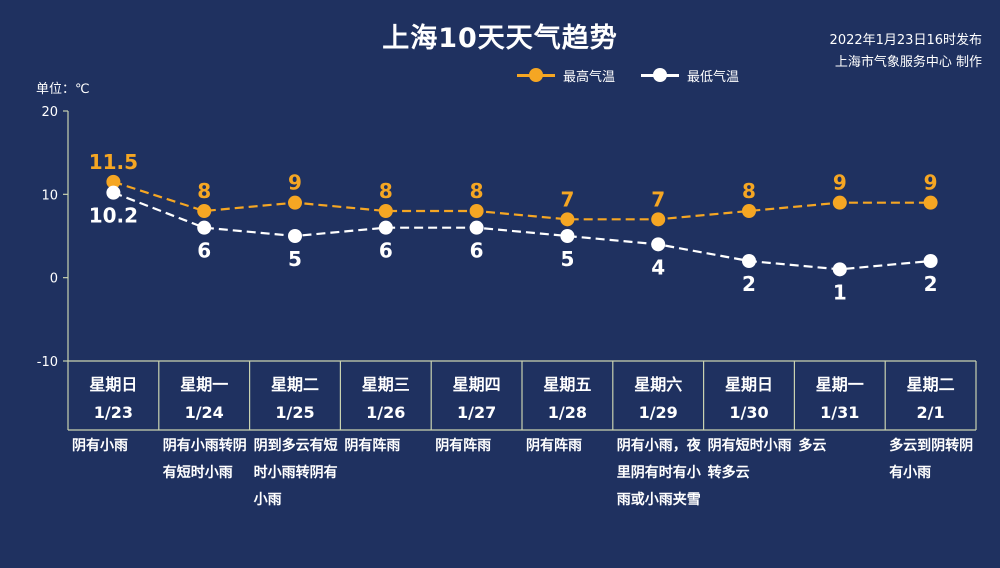  What do you see at coordinates (386, 384) in the screenshot?
I see `x-category-weekday: 星期三` at bounding box center [386, 384].